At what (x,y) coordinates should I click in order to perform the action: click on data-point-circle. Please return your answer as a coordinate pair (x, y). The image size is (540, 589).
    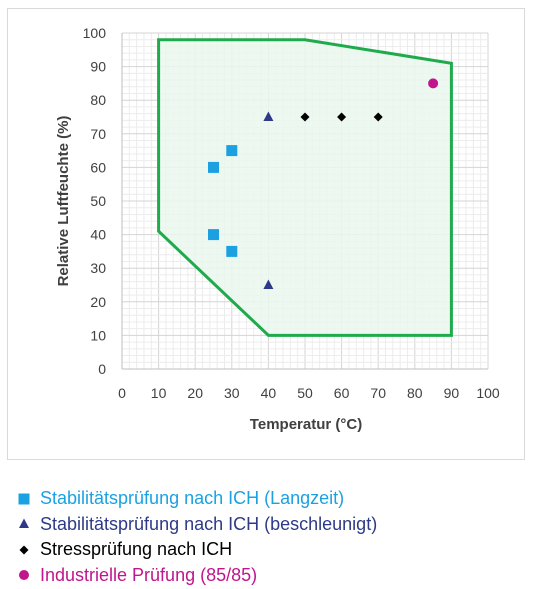
    Looking at the image, I should click on (433, 83).